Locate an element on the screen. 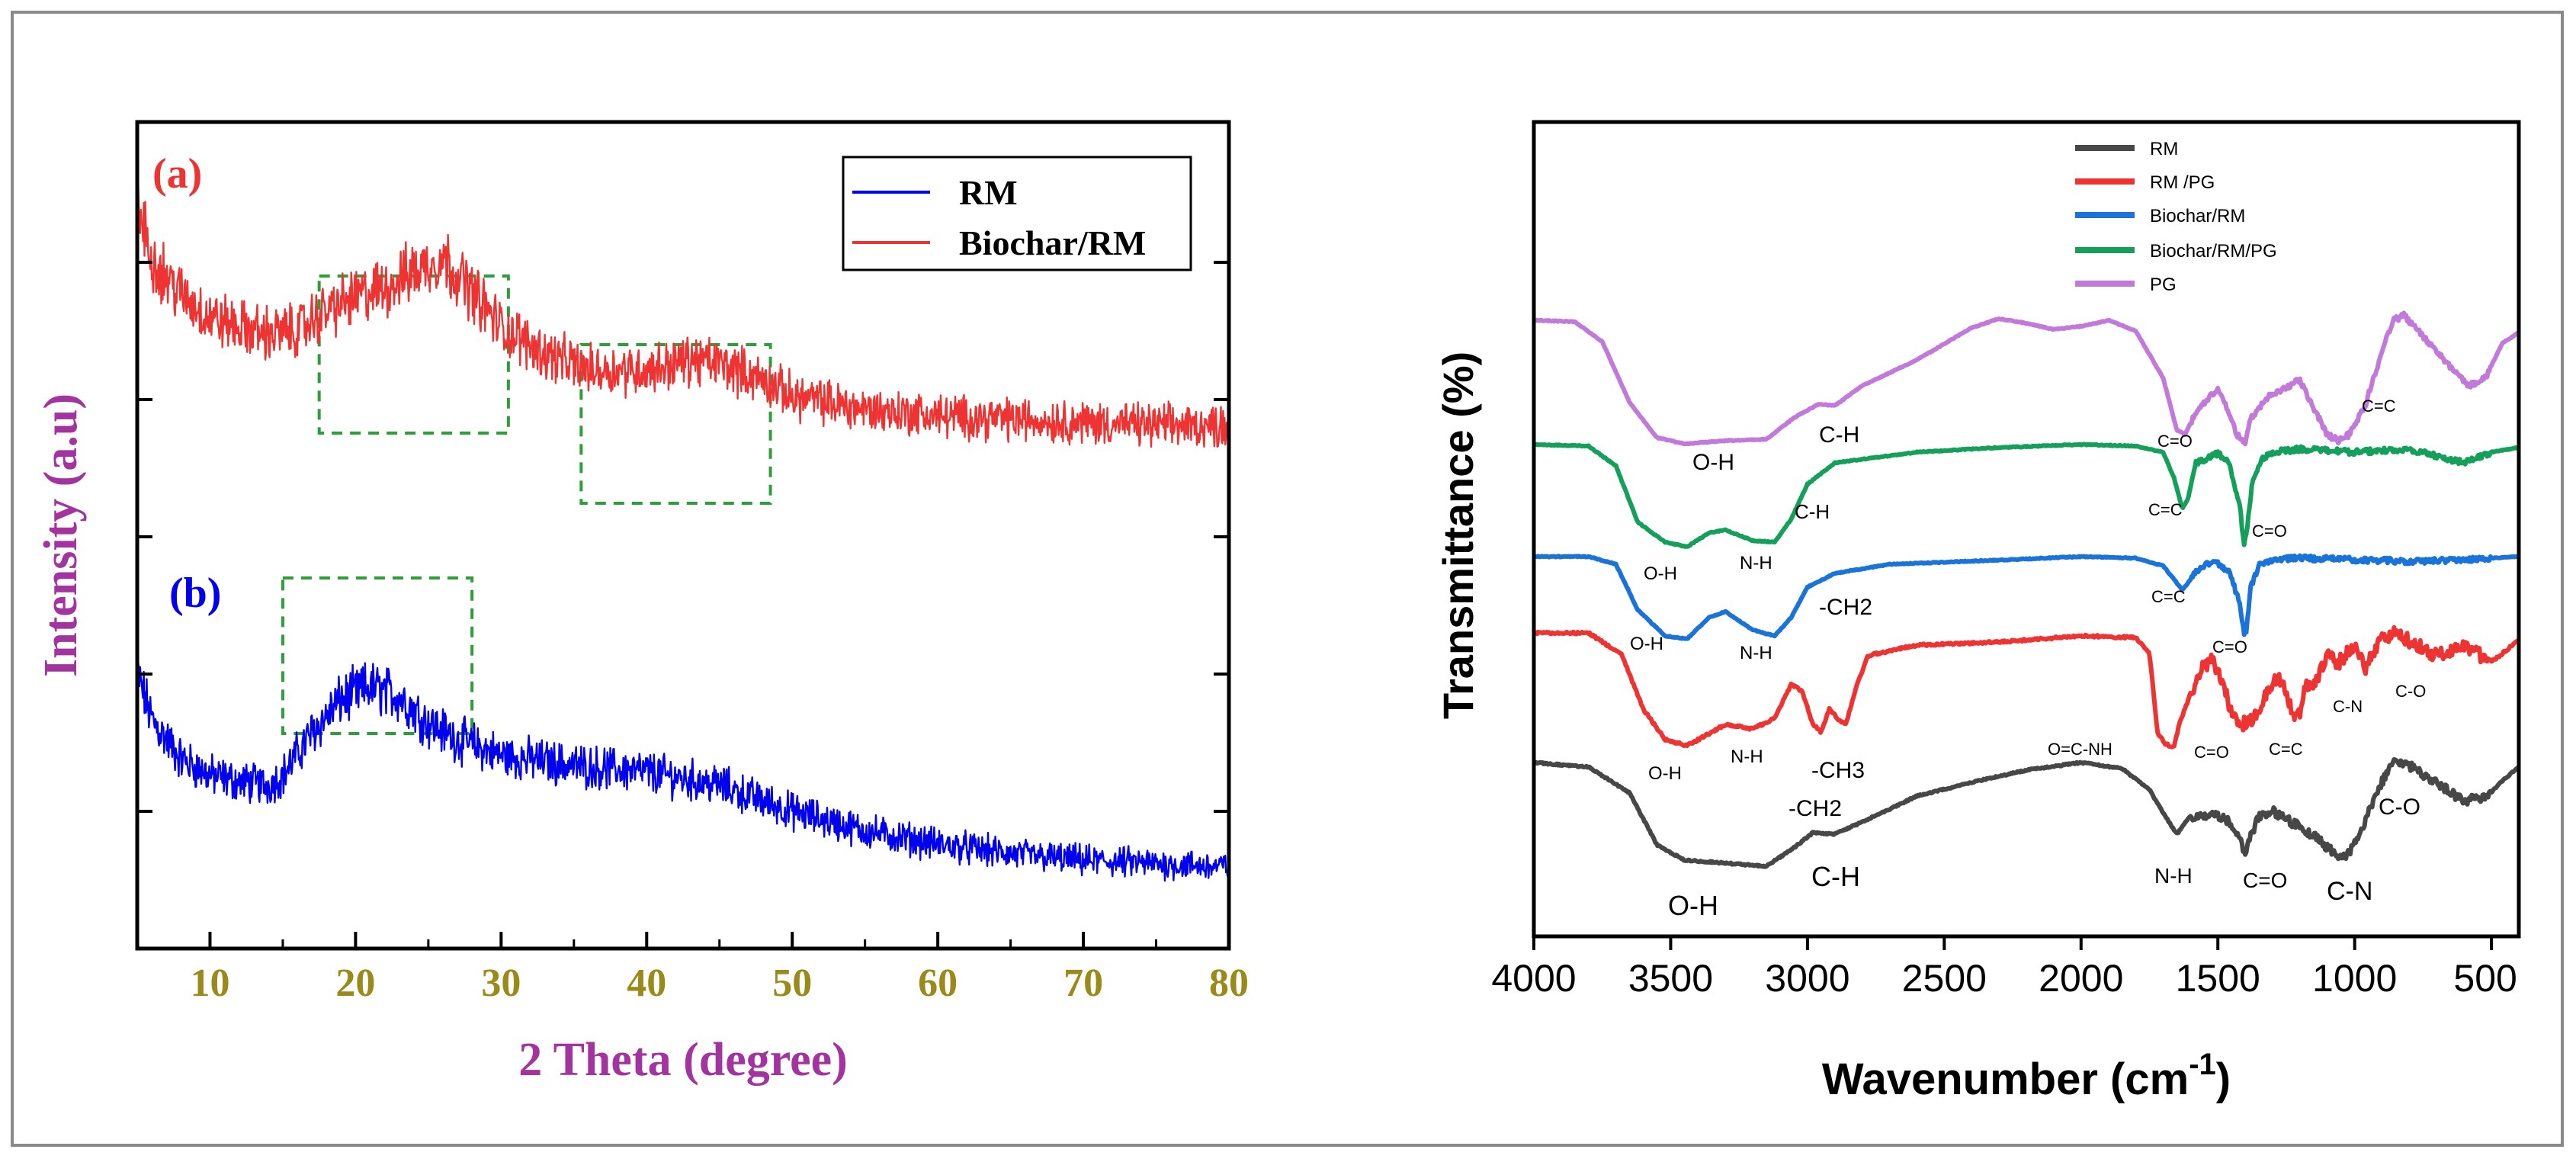 Image resolution: width=2576 pixels, height=1159 pixels. annotation-biochar-rm-c-o: C=O is located at coordinates (2229, 647).